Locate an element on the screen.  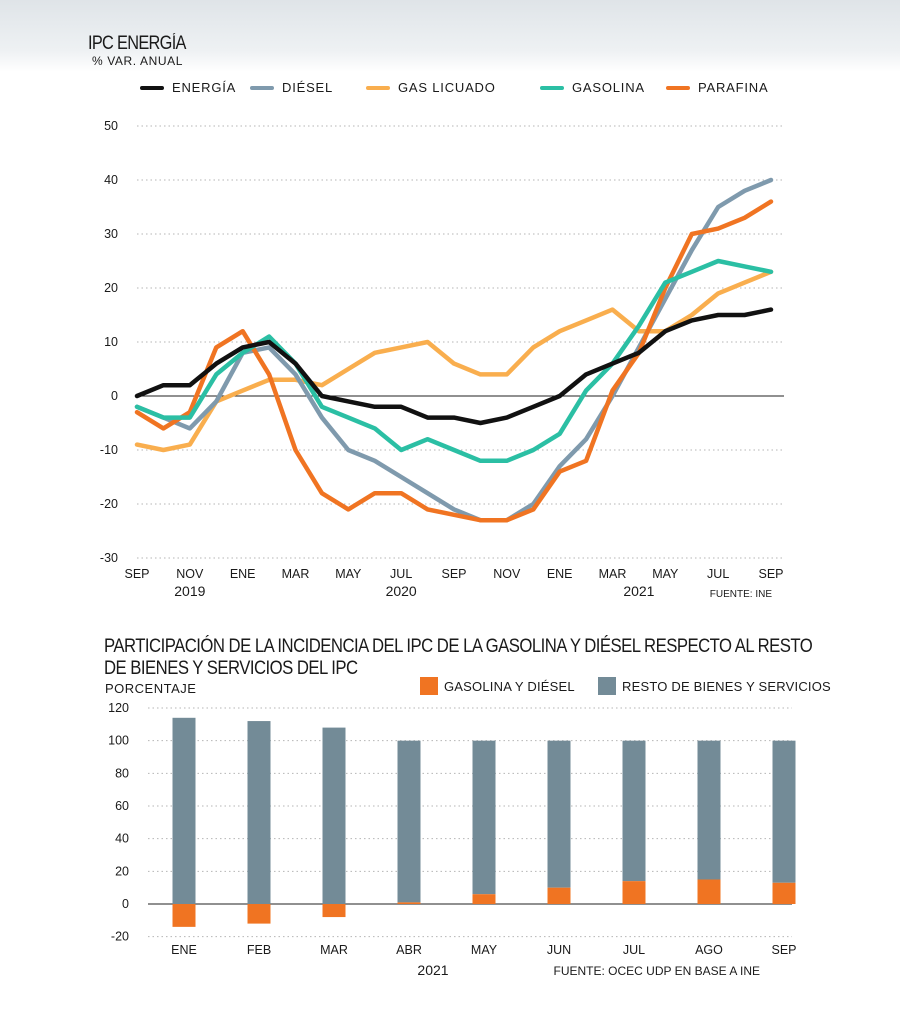
chart2-ytick-label: -20 is located at coordinates (120, 937).